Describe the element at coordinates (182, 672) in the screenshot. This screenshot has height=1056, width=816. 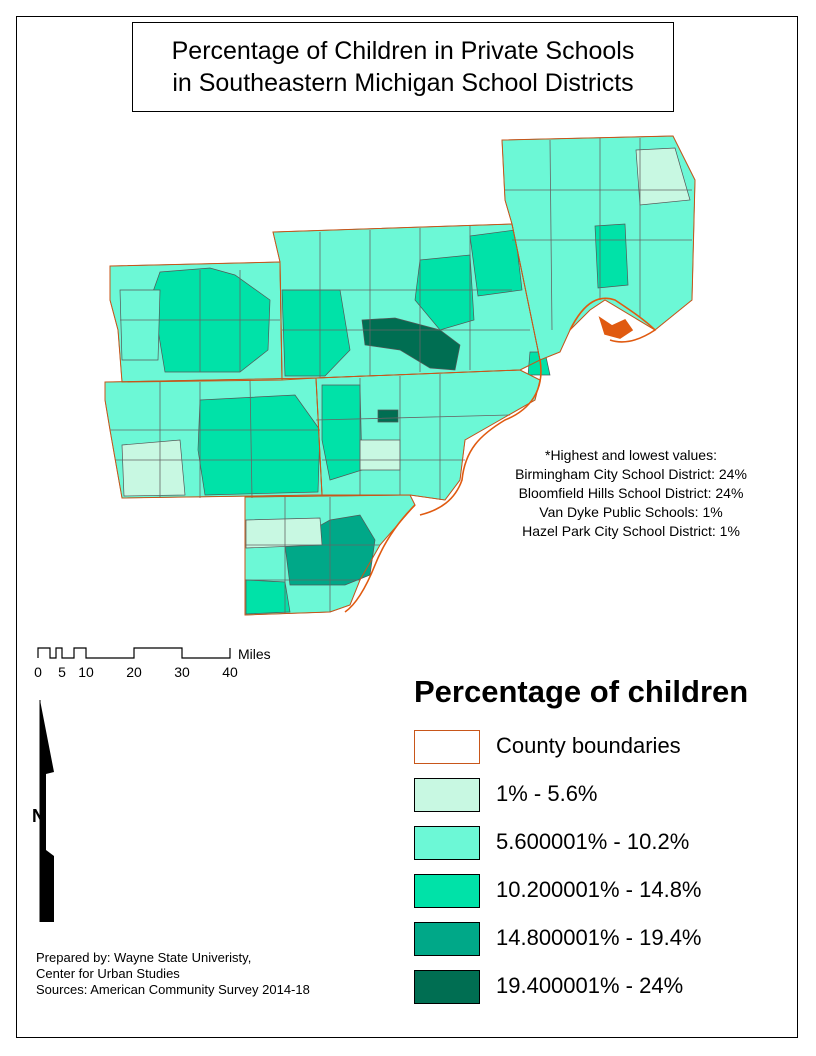
I see `scale-tick-30: 30` at that location.